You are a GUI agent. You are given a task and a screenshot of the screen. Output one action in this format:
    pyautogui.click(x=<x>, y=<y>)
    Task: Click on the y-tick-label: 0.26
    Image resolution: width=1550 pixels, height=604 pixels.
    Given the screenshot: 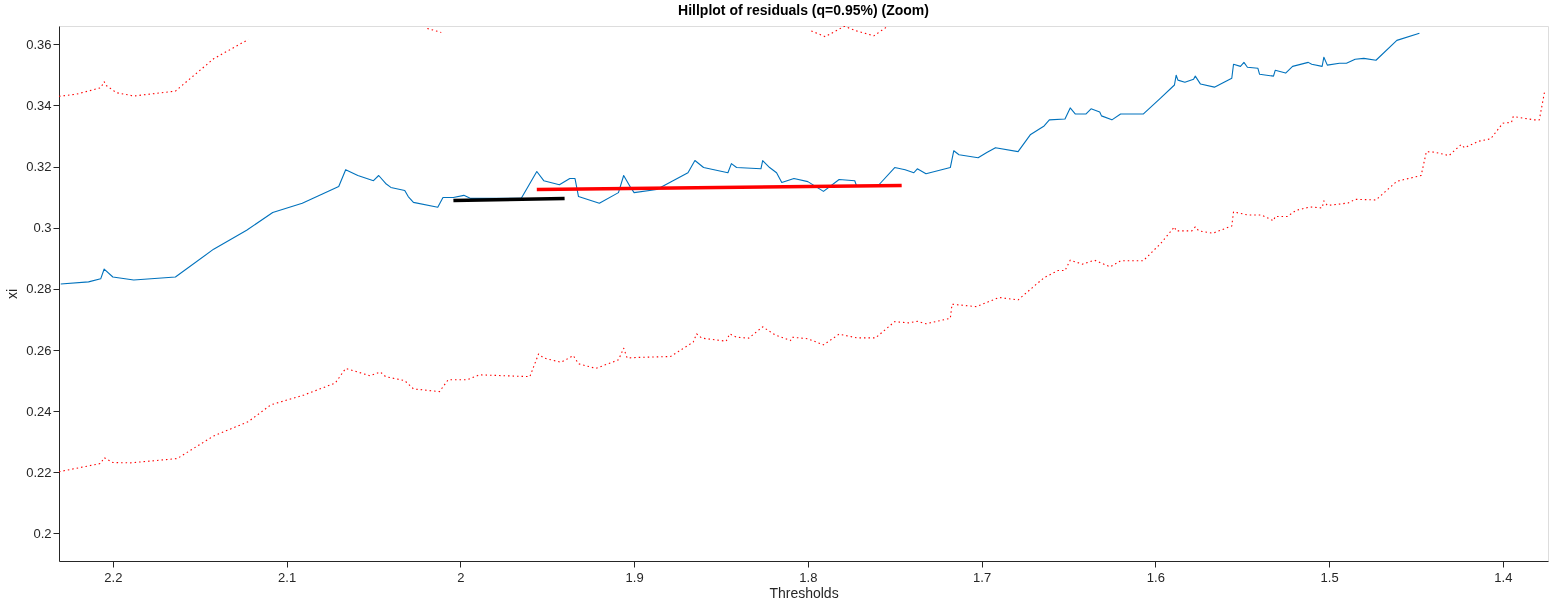 What is the action you would take?
    pyautogui.click(x=39, y=350)
    